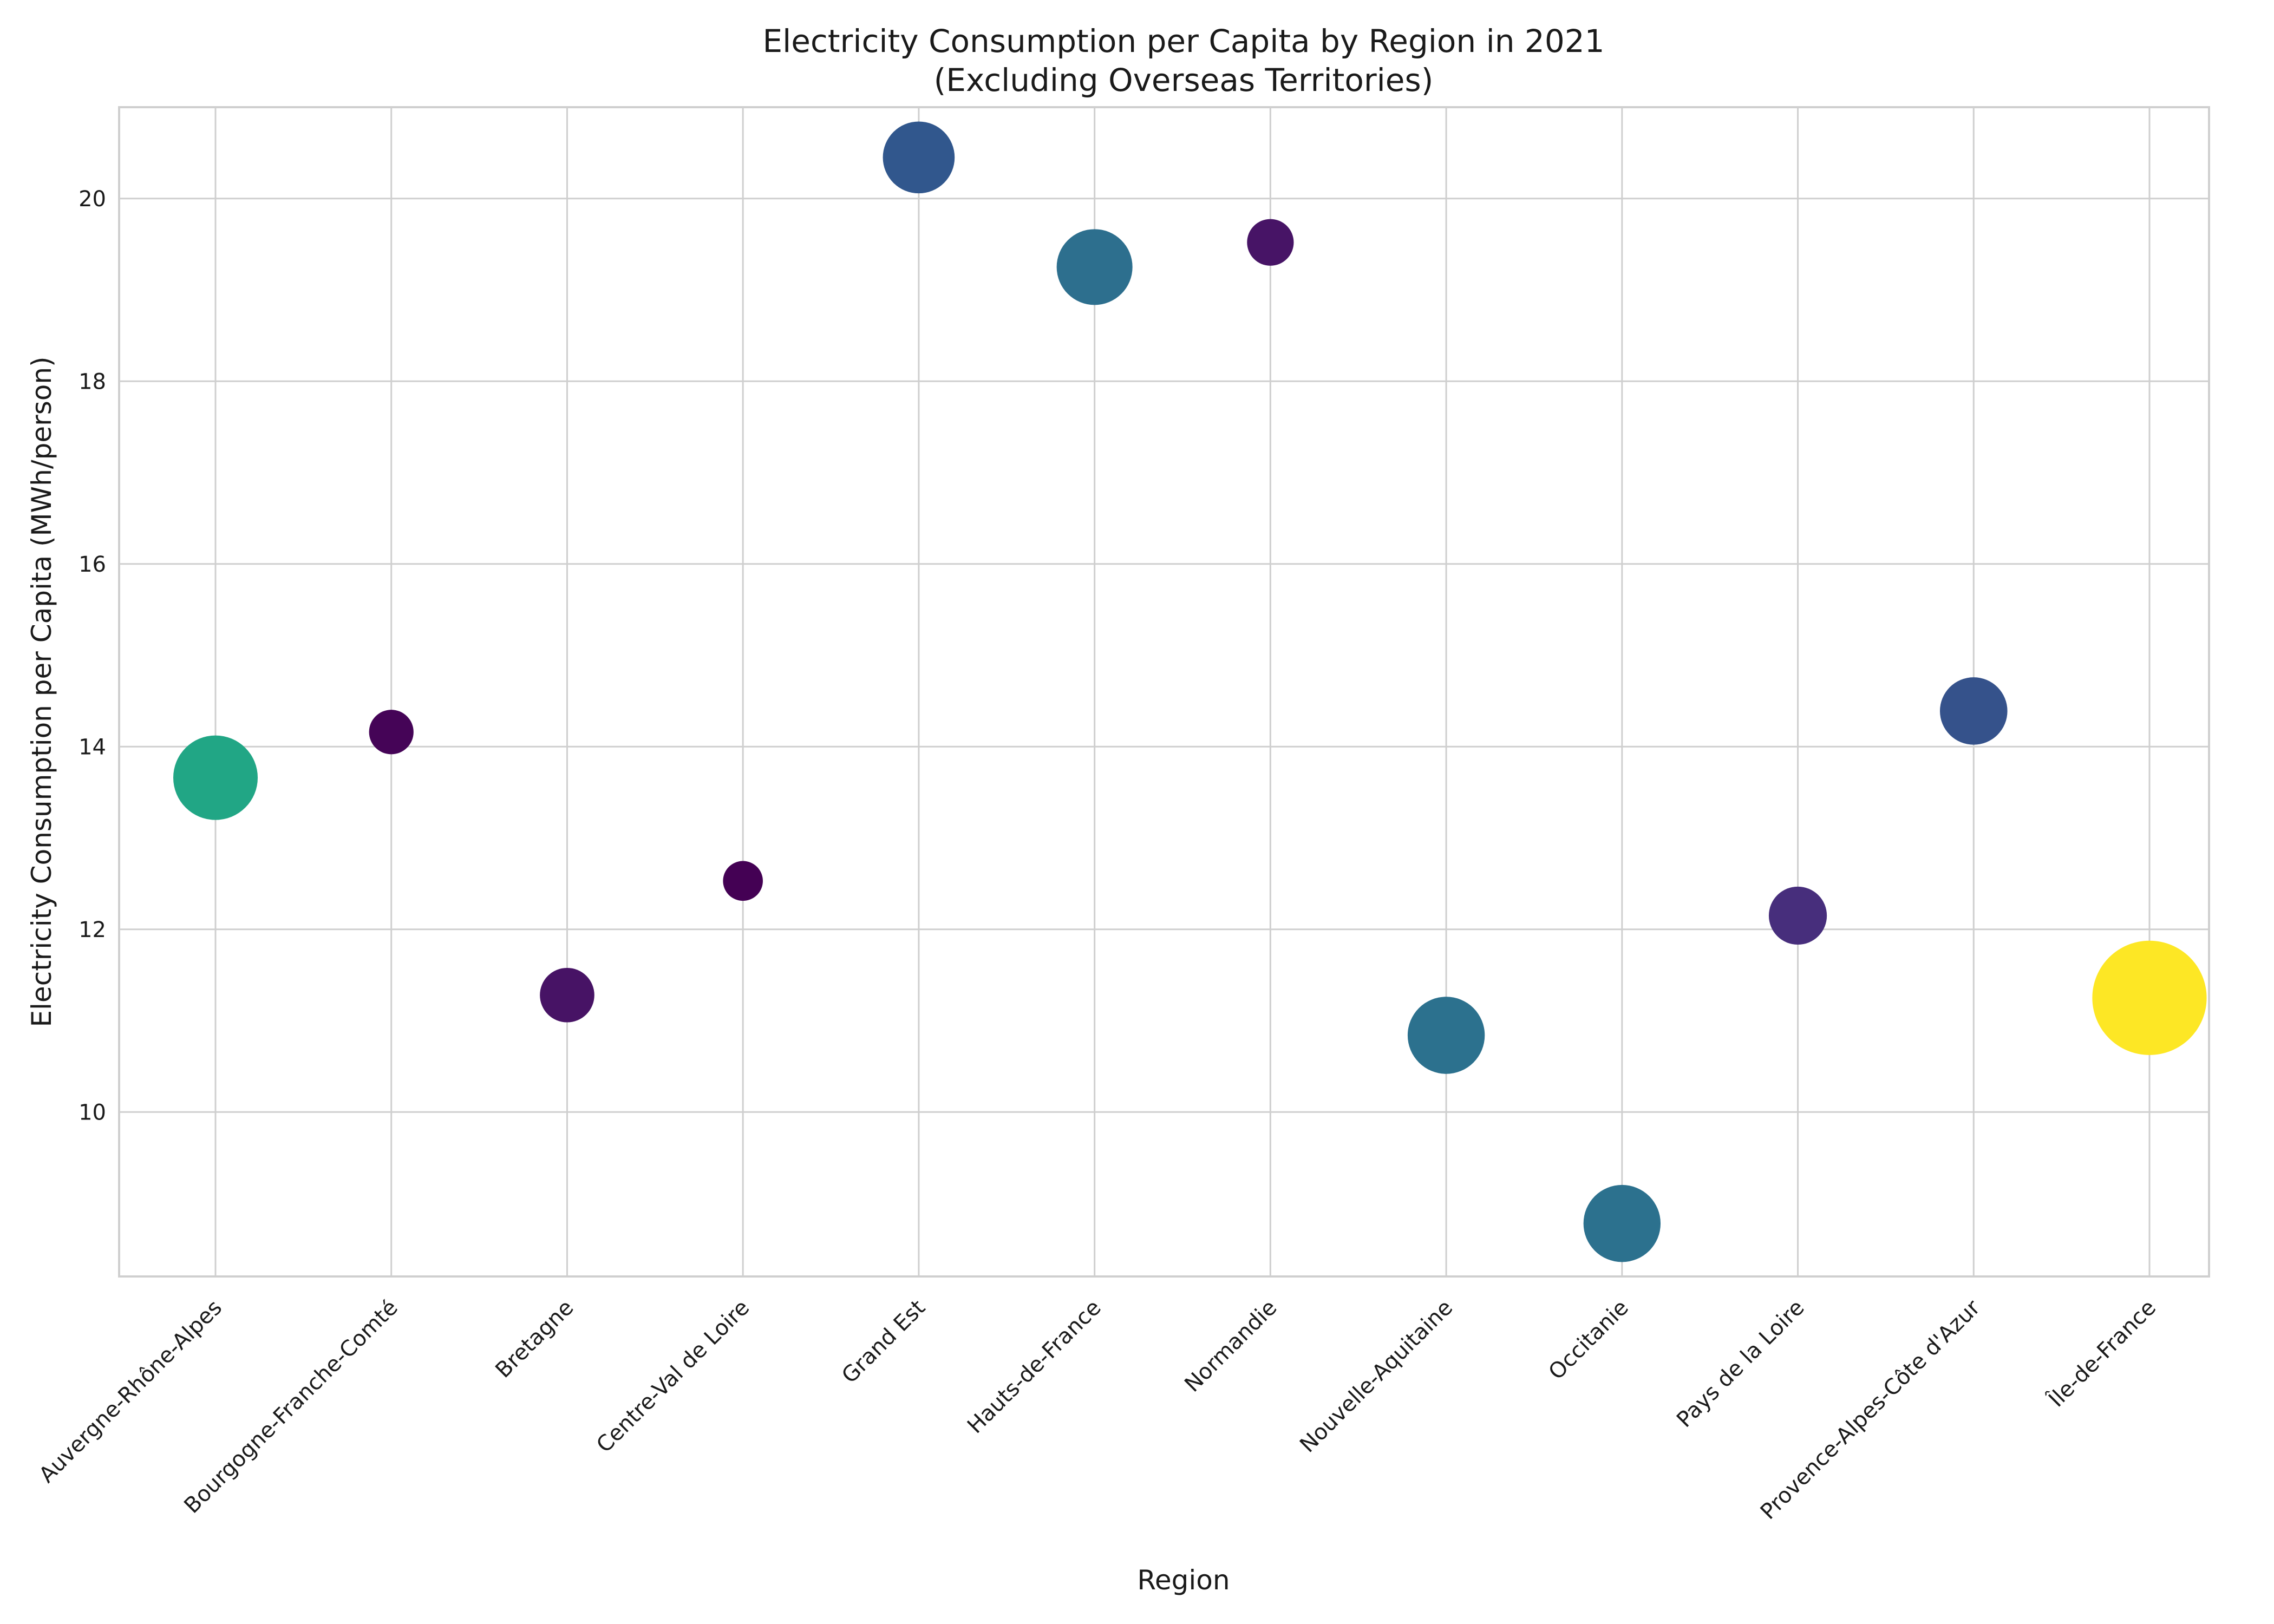  Describe the element at coordinates (884, 1342) in the screenshot. I see `x-tick-label: Grand Est` at that location.